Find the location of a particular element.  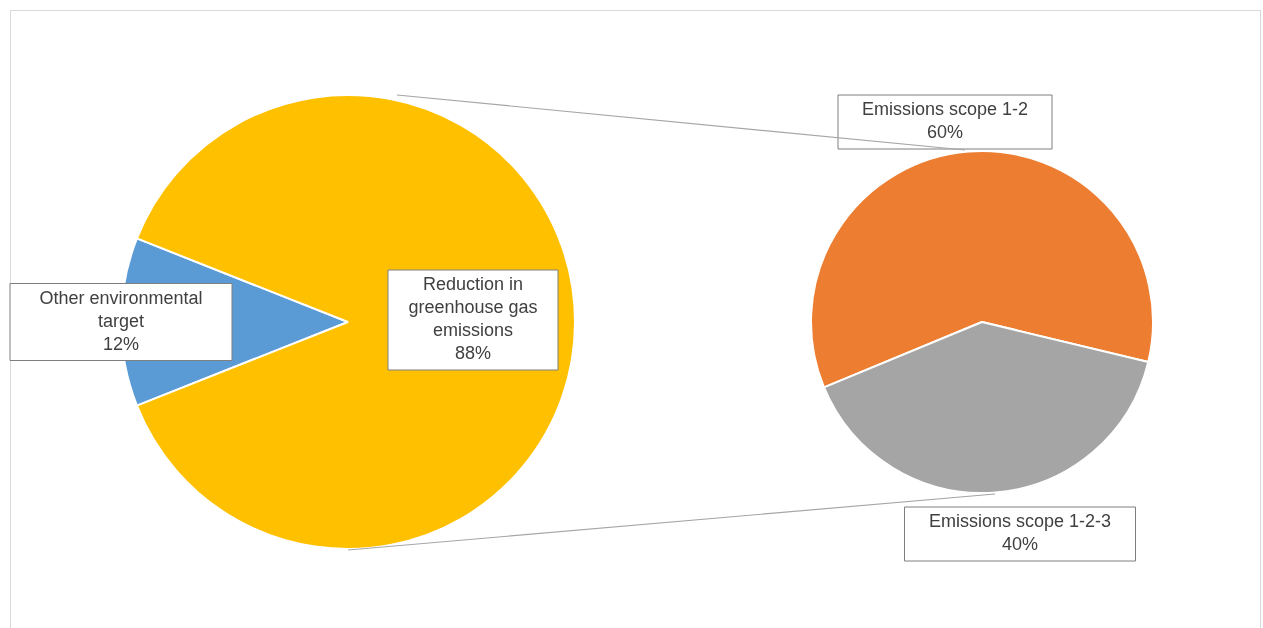

data-label: 88% is located at coordinates (473, 353).